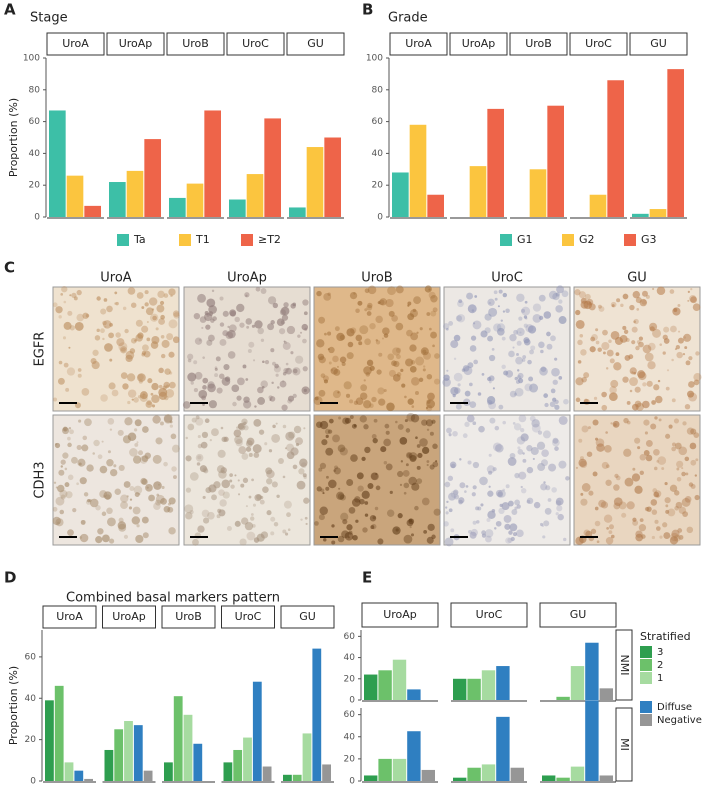  What do you see at coordinates (195, 43) in the screenshot?
I see `facet-label: UroB` at bounding box center [195, 43].